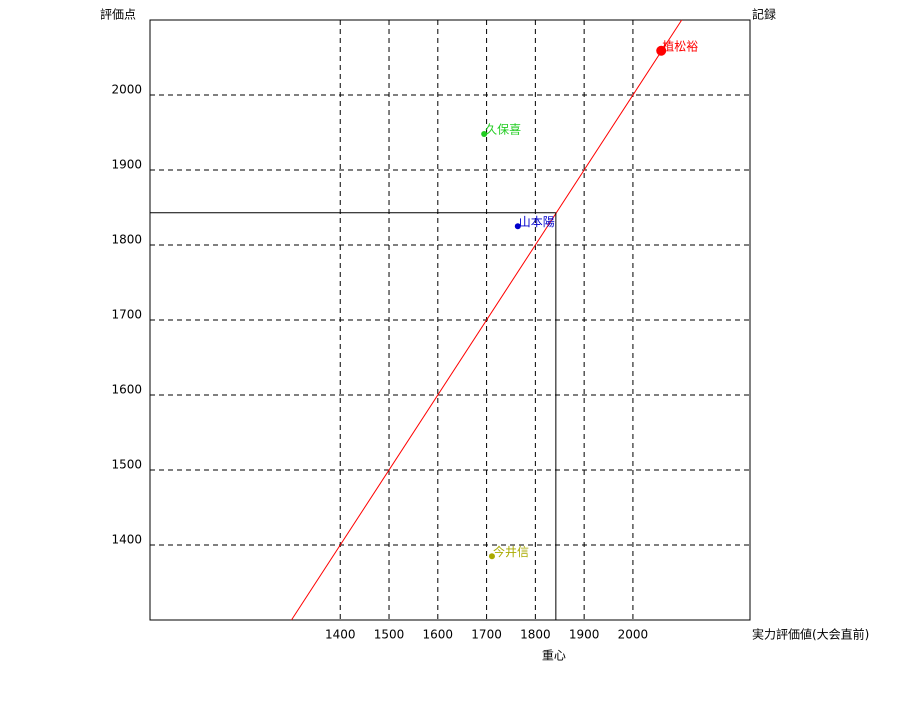 The image size is (900, 704). What do you see at coordinates (680, 45) in the screenshot?
I see `point-label: 植松裕` at bounding box center [680, 45].